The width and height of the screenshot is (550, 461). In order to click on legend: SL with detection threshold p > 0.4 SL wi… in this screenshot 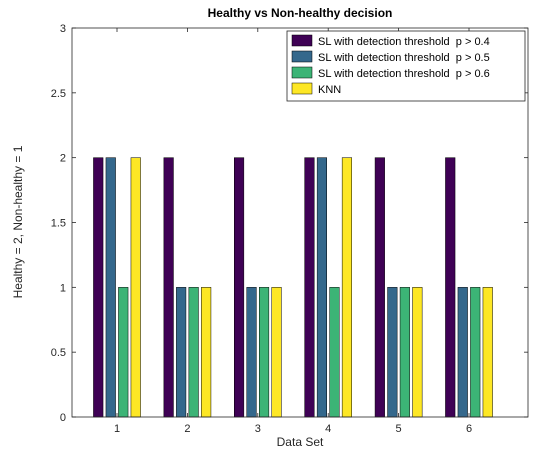, I will do `click(406, 66)`.